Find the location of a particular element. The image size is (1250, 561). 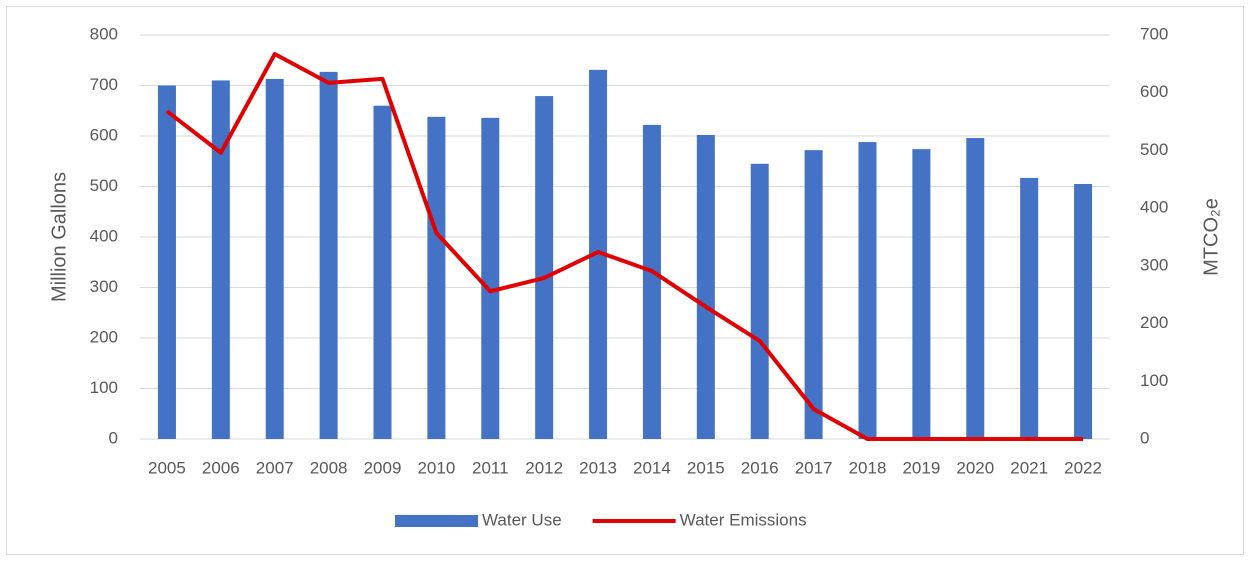

x-tick-label: 2019 is located at coordinates (921, 467).